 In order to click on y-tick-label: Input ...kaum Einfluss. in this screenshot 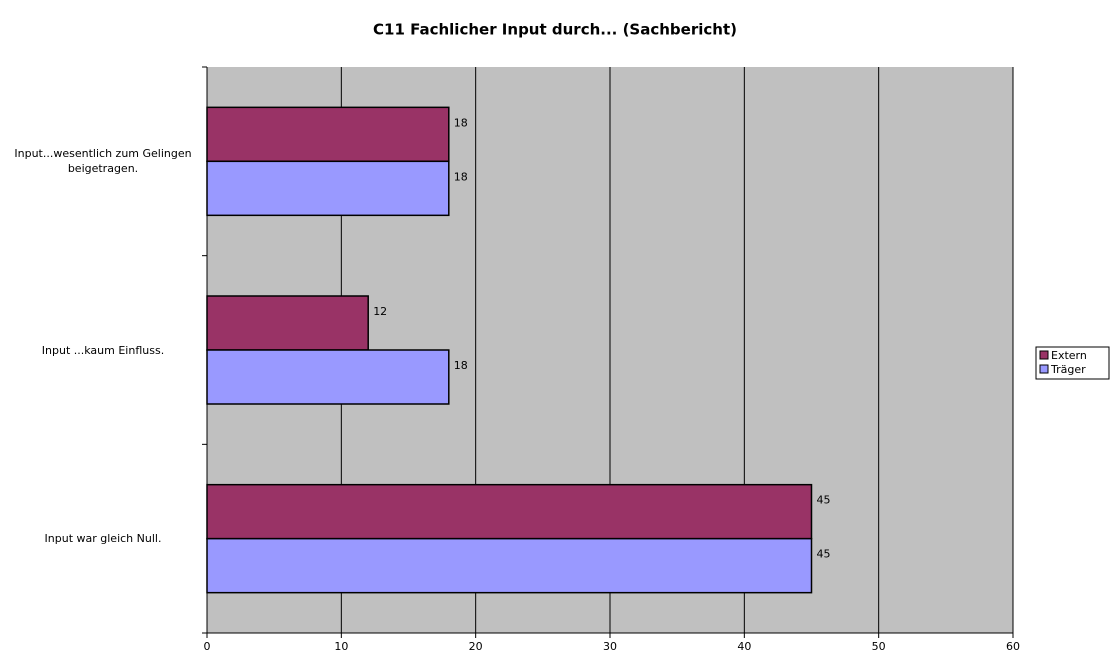, I will do `click(103, 350)`.